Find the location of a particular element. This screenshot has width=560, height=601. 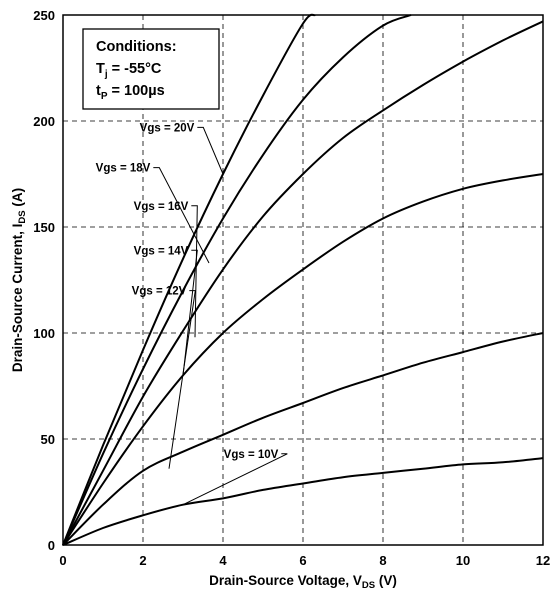

x-tick-label: 6 is located at coordinates (302, 560).